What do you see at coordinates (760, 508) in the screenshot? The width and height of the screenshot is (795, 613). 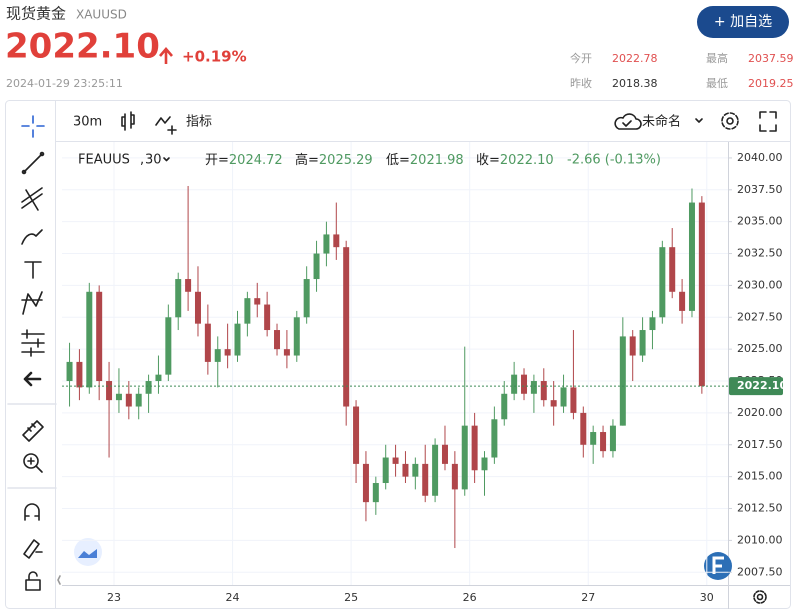 I see `y-tick-label: 2012.50` at bounding box center [760, 508].